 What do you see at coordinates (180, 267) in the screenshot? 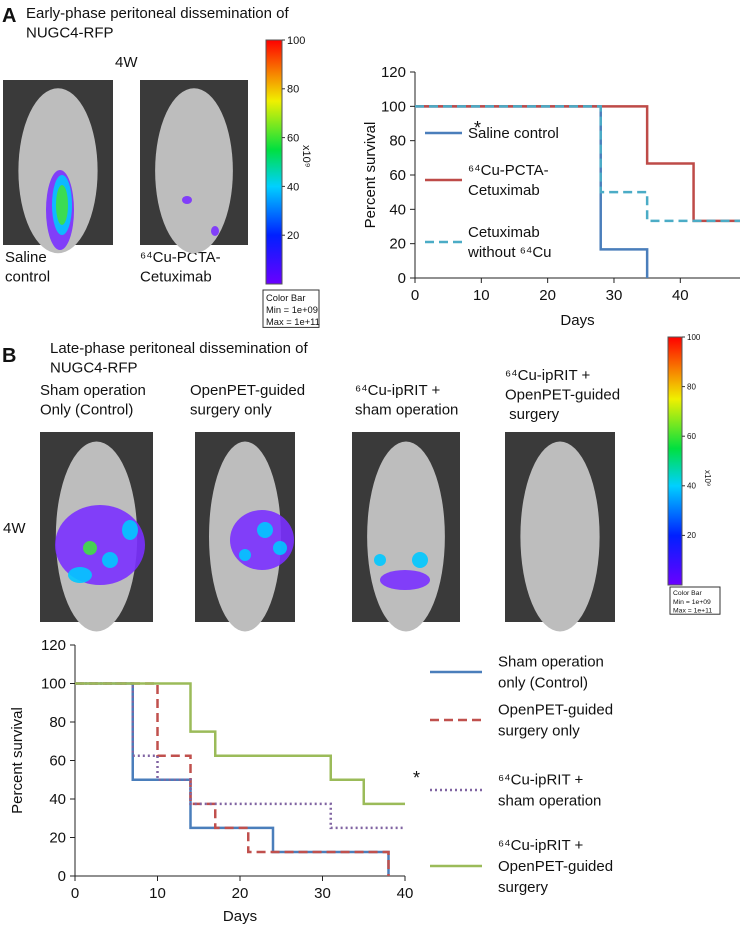
I see `image-caption: ⁶⁴Cu-PCTA-Cetuximab` at bounding box center [180, 267].